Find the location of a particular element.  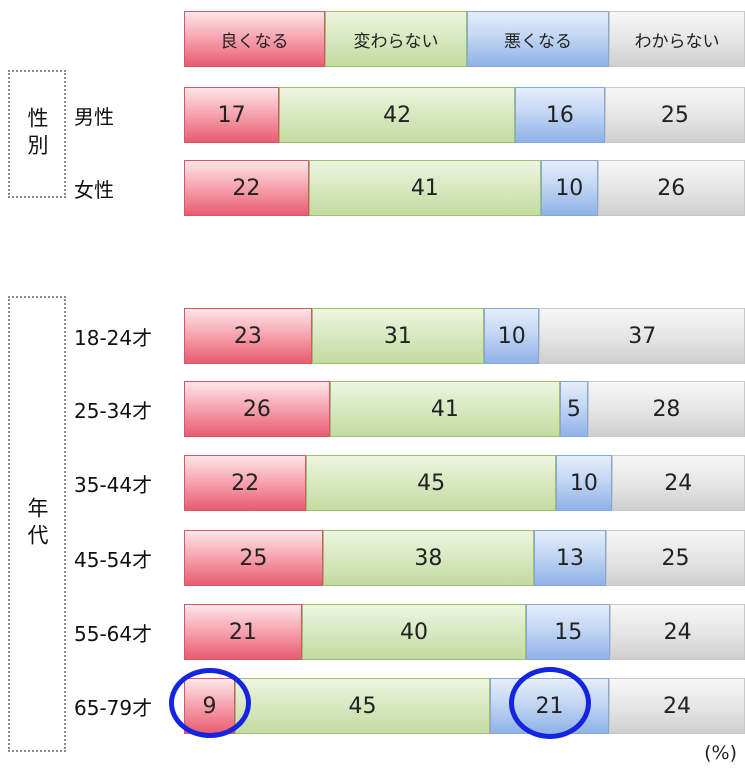

bar-segment-good: 25 is located at coordinates (253, 558).